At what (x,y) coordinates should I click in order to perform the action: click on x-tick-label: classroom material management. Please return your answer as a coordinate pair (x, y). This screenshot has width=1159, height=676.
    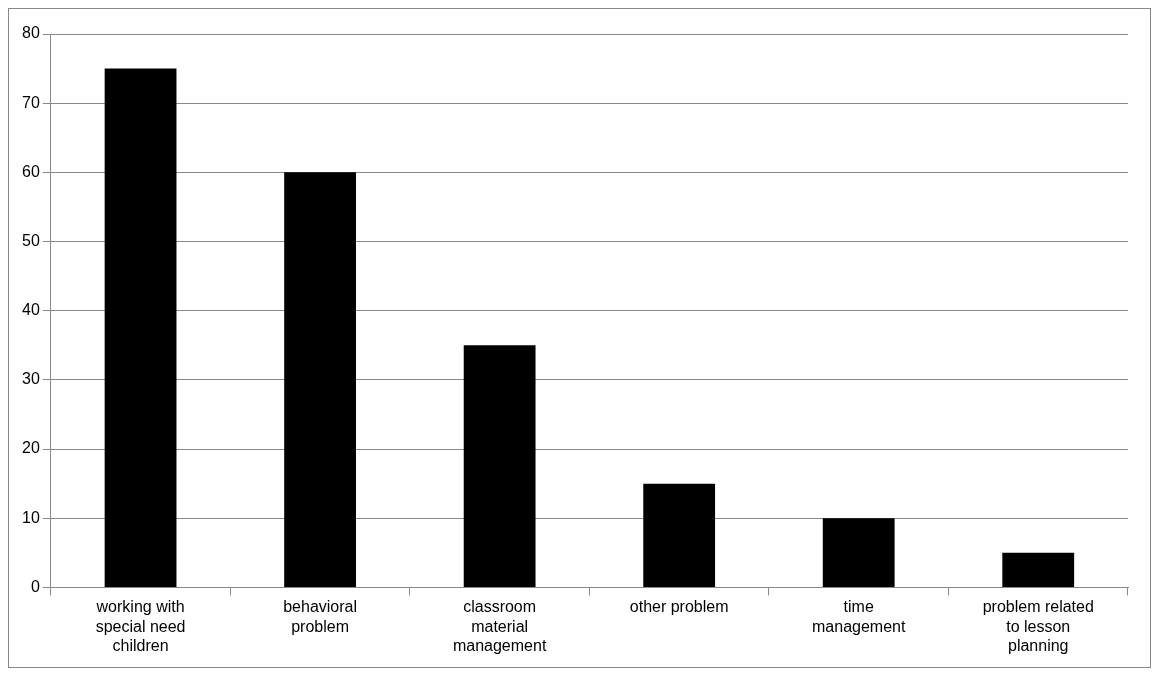
    Looking at the image, I should click on (499, 626).